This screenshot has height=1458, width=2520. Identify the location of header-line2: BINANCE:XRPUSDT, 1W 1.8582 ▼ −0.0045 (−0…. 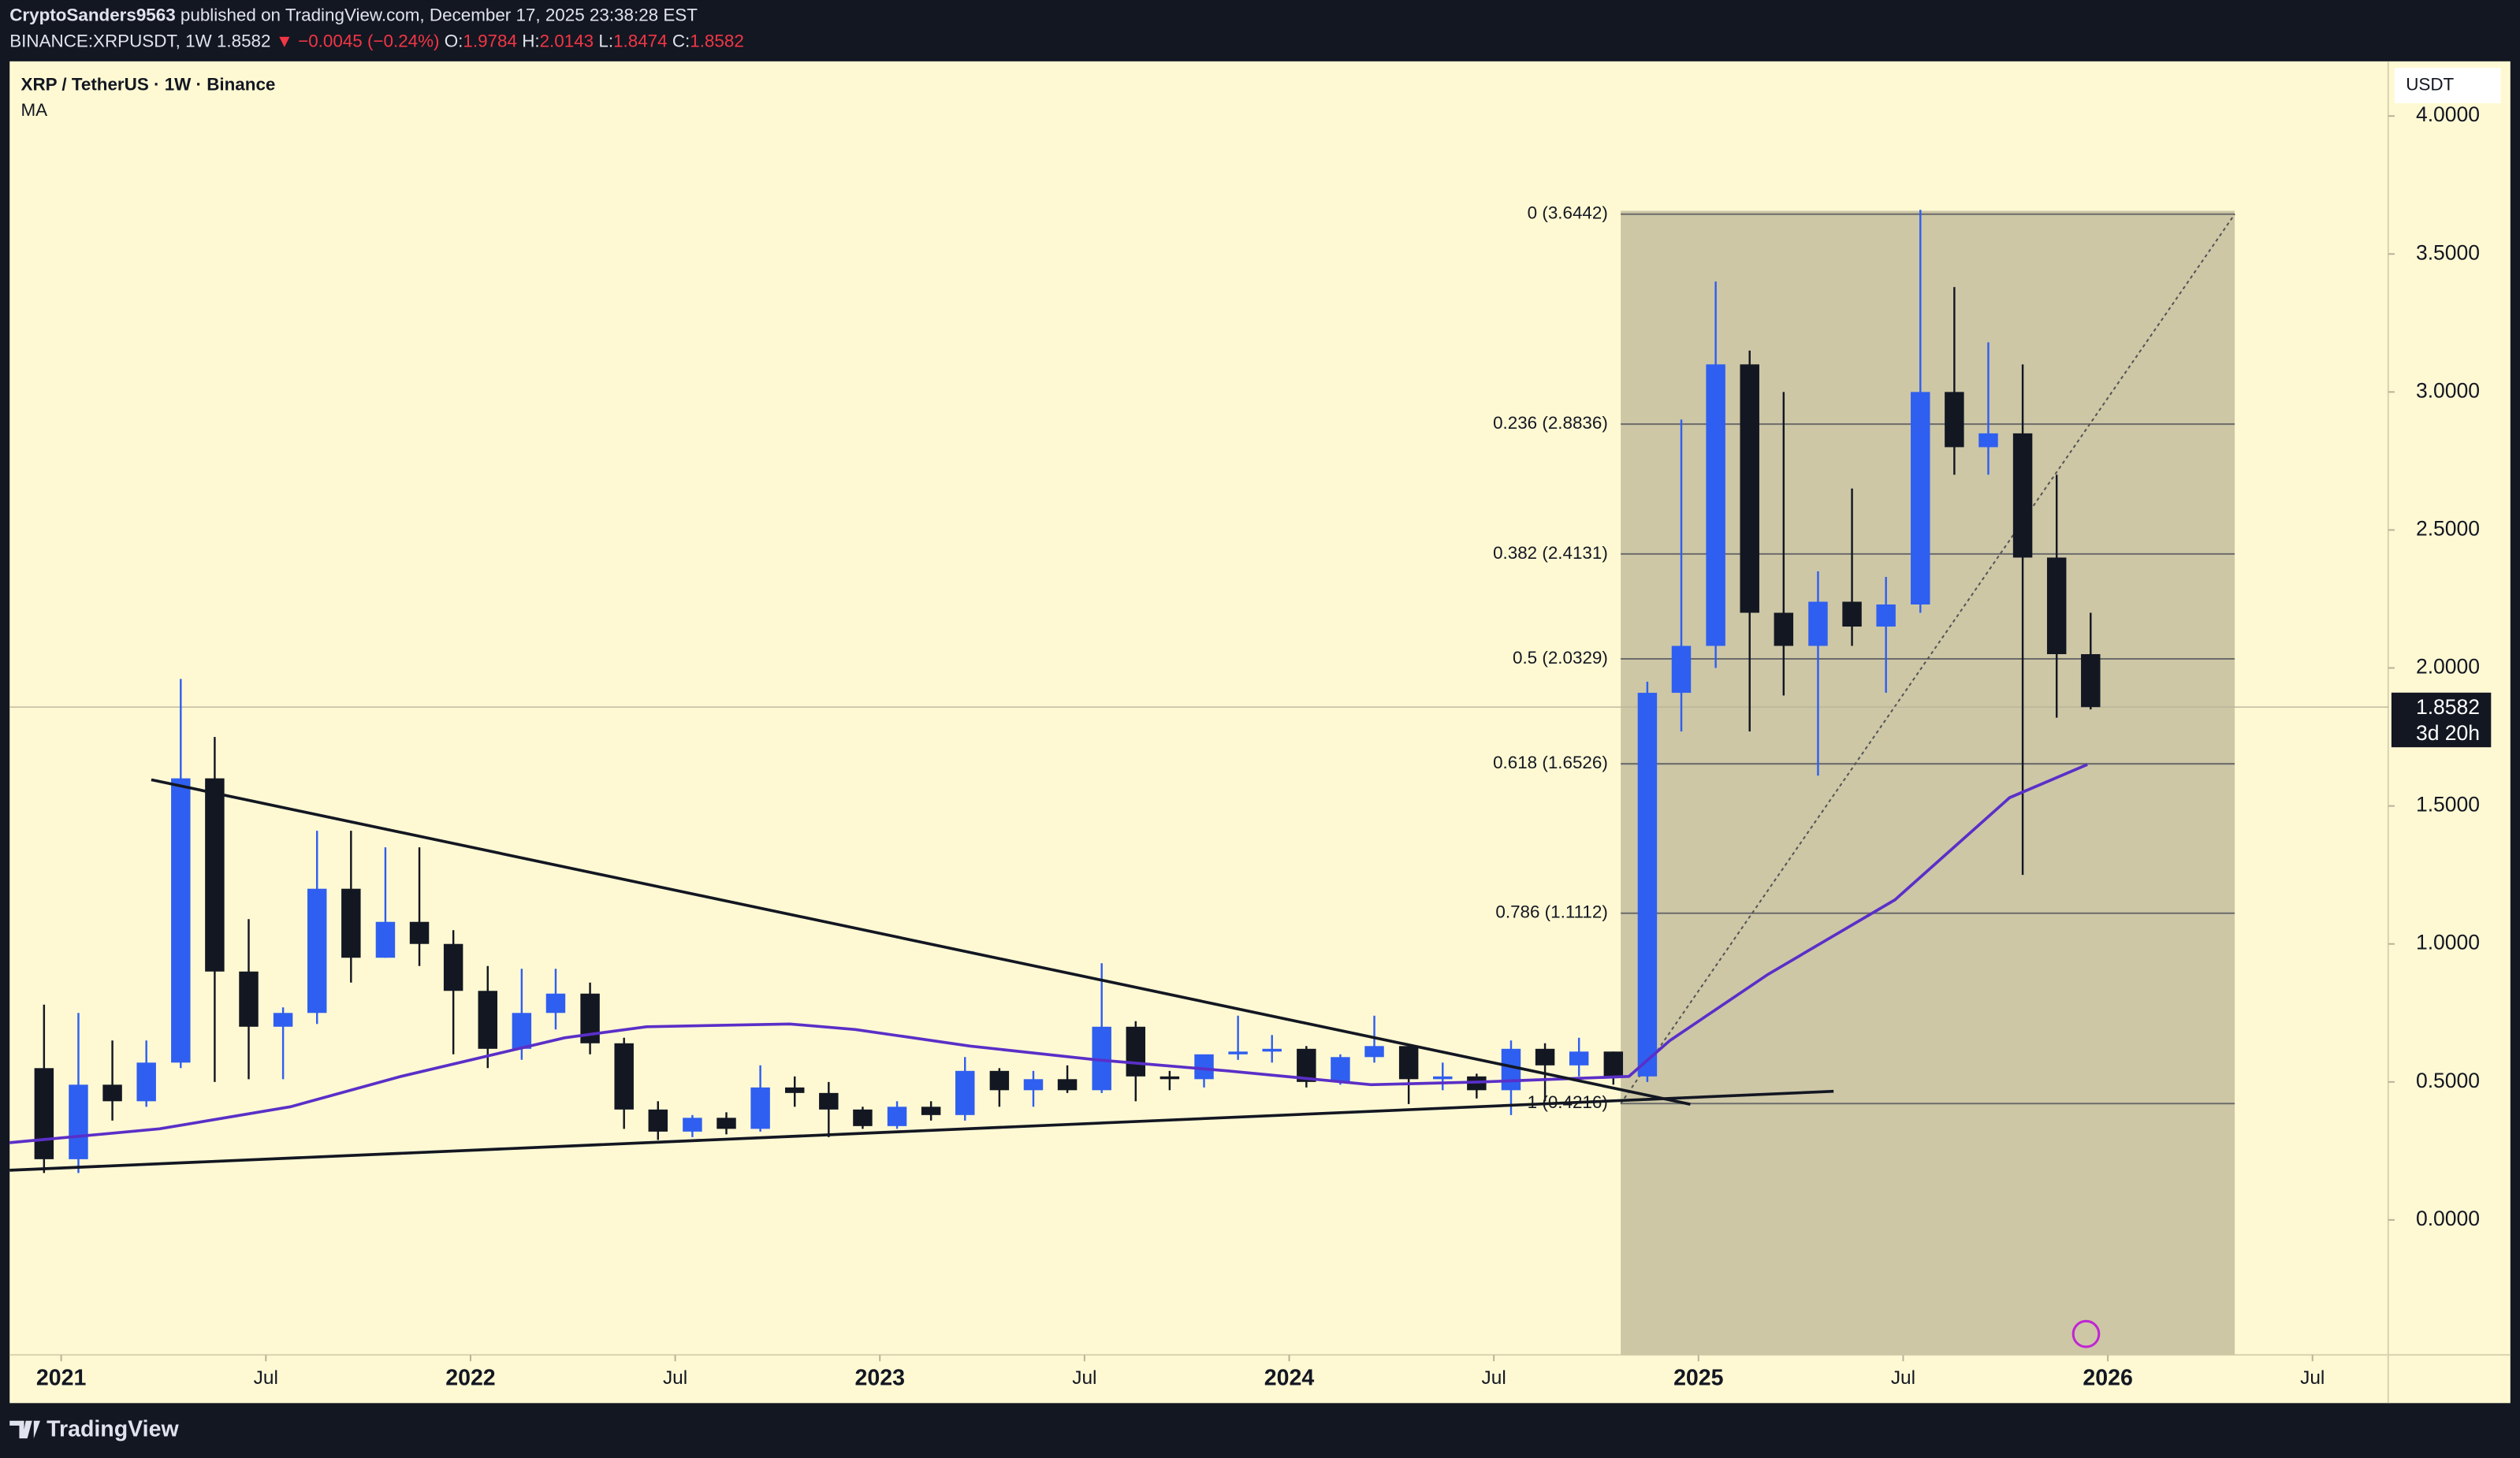
(376, 40).